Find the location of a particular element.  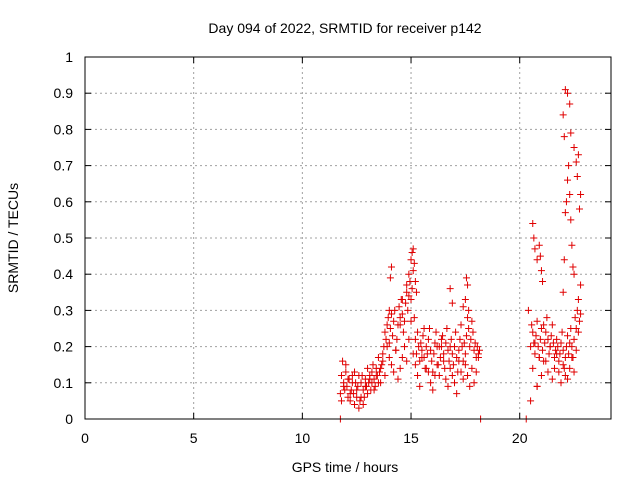

x-tick-label: 5 is located at coordinates (194, 438).